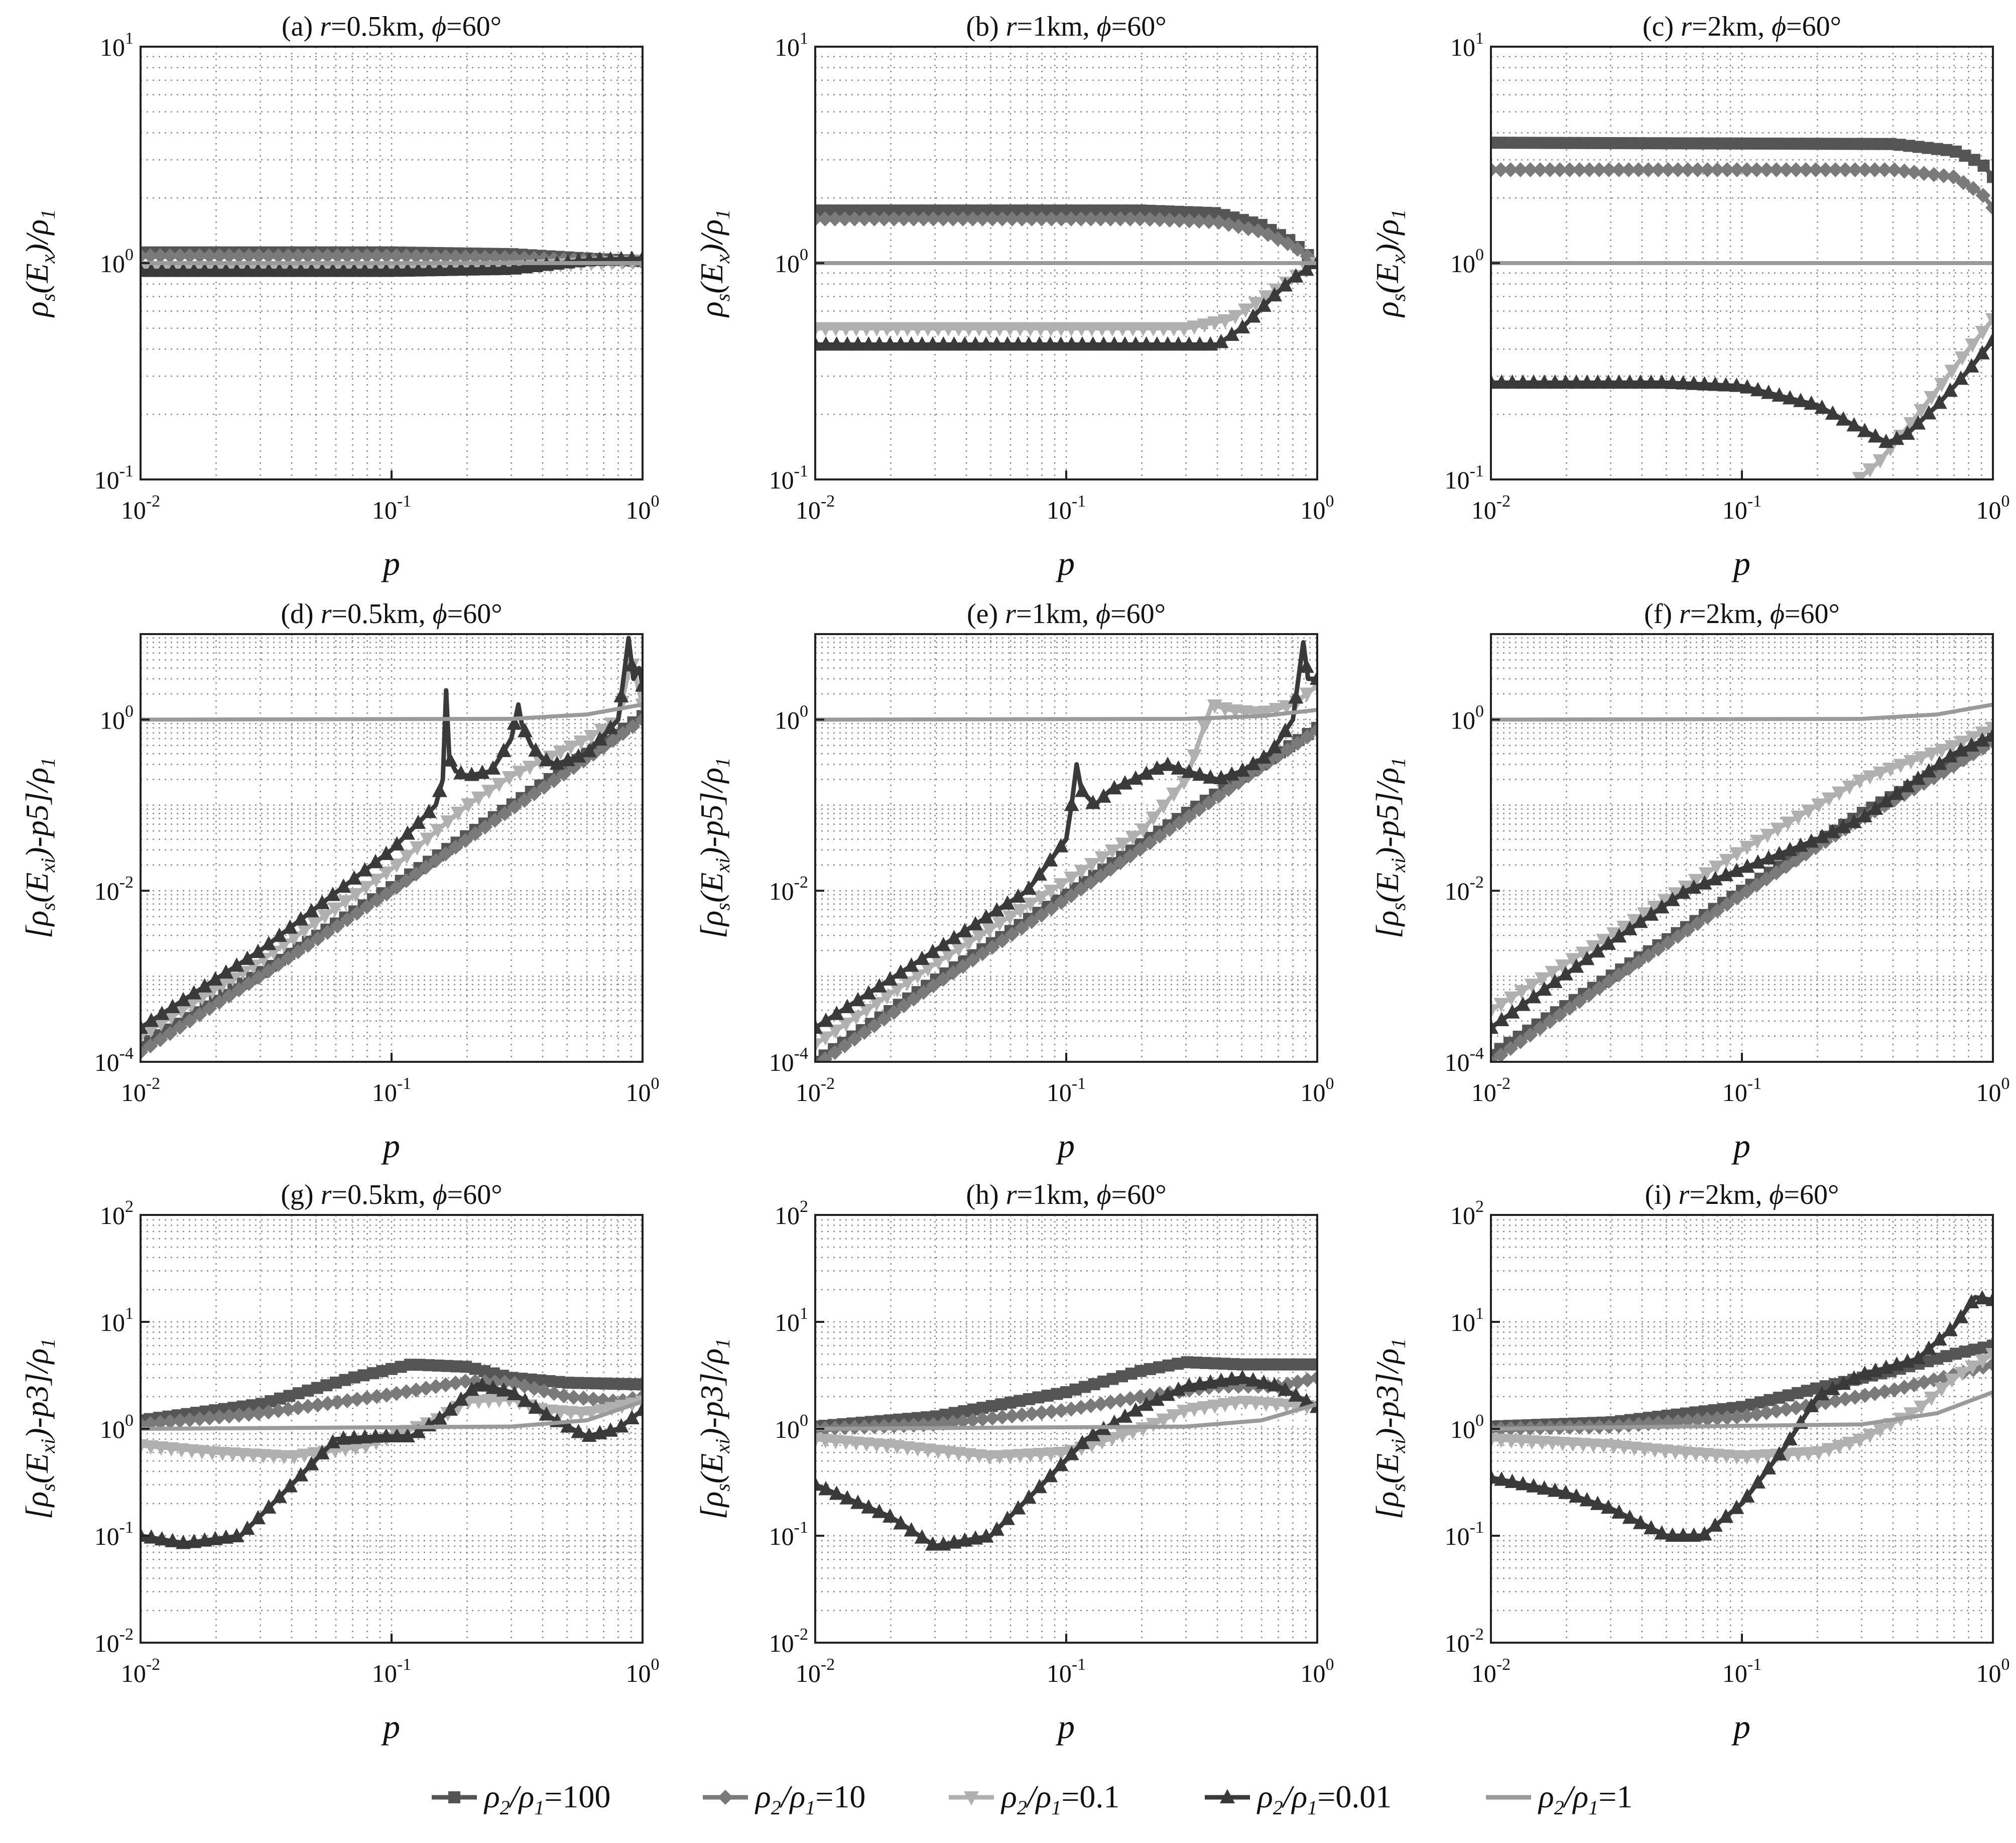 This screenshot has width=2016, height=1843. Describe the element at coordinates (1398, 1447) in the screenshot. I see `y-label-sub: xi` at that location.